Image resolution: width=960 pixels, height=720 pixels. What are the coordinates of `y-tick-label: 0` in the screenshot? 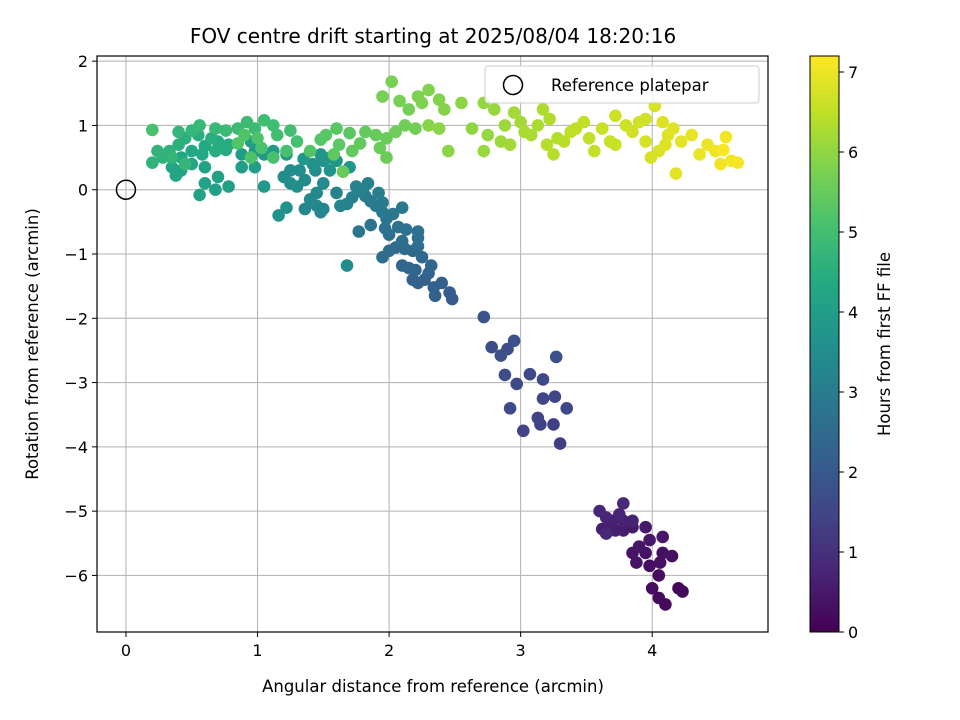 It's located at (83, 190).